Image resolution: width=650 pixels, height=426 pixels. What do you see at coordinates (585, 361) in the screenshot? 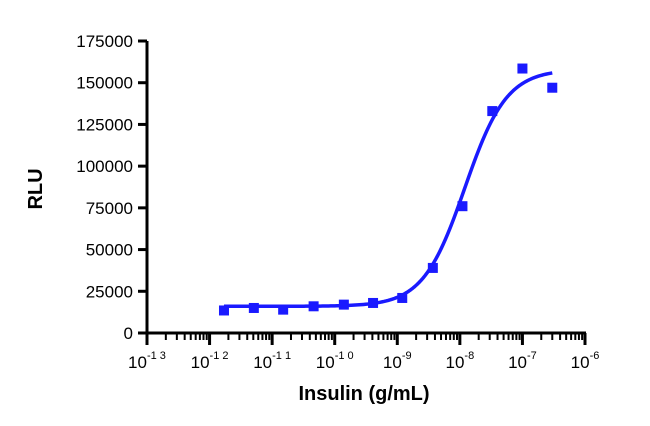
I see `x-tick-label: 10⁻⁶` at bounding box center [585, 361].